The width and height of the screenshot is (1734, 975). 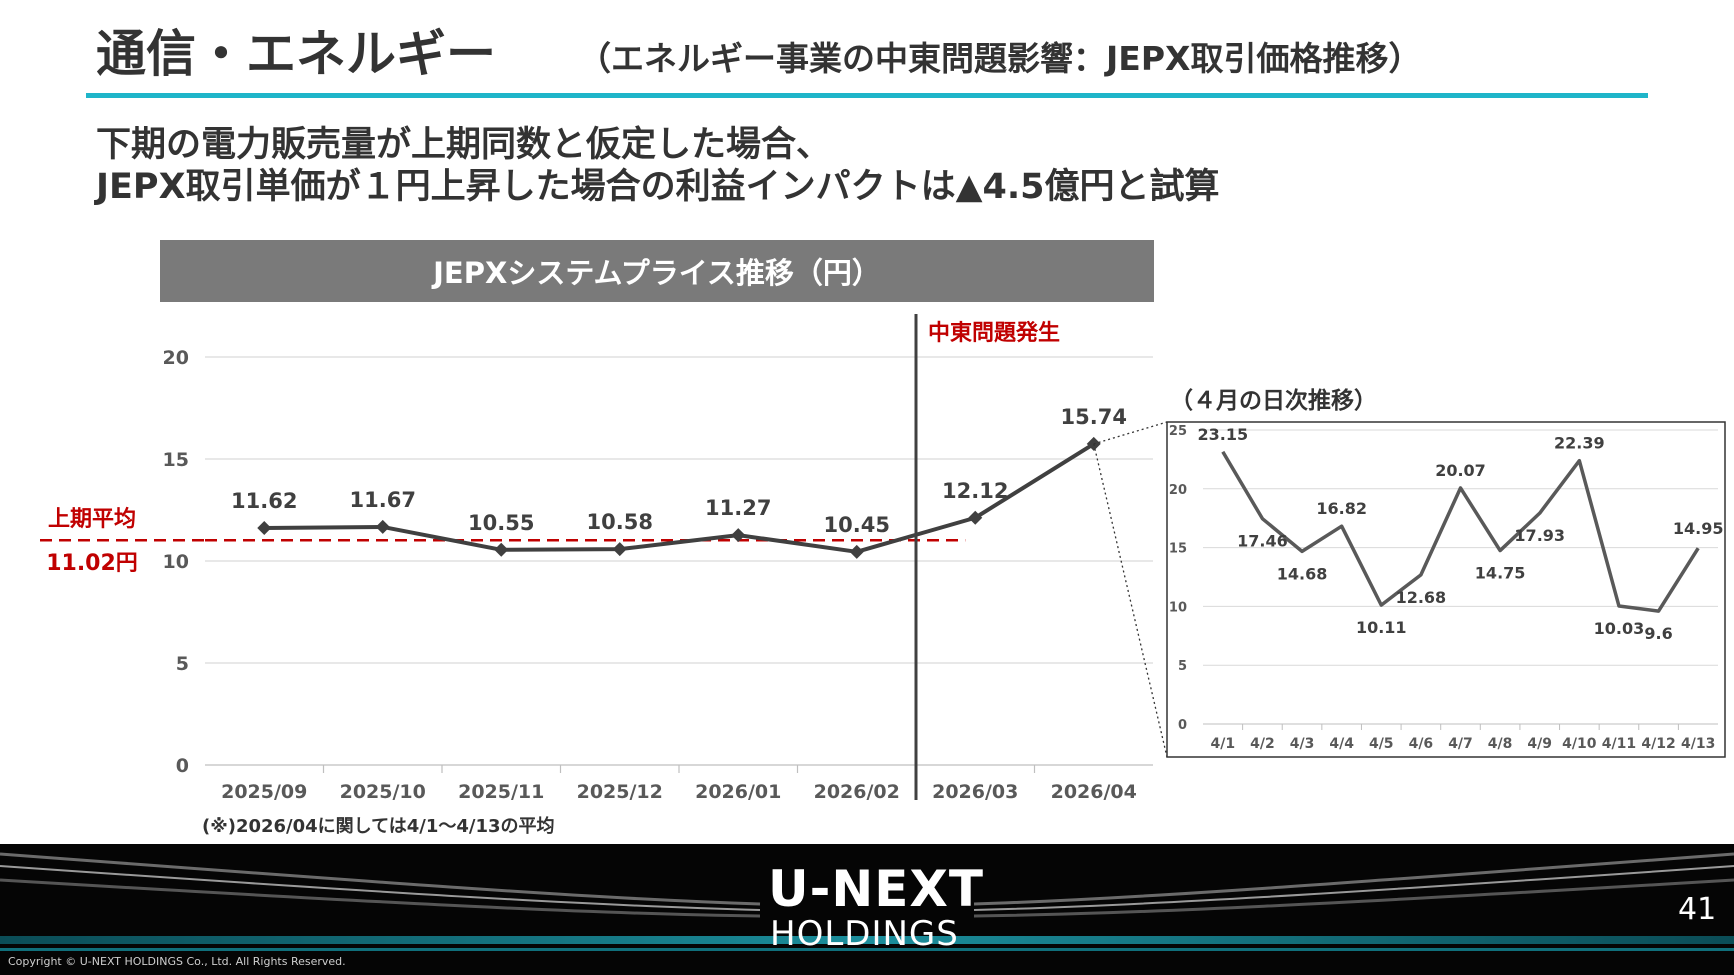 What do you see at coordinates (1381, 627) in the screenshot?
I see `inset-data-label: 10.11` at bounding box center [1381, 627].